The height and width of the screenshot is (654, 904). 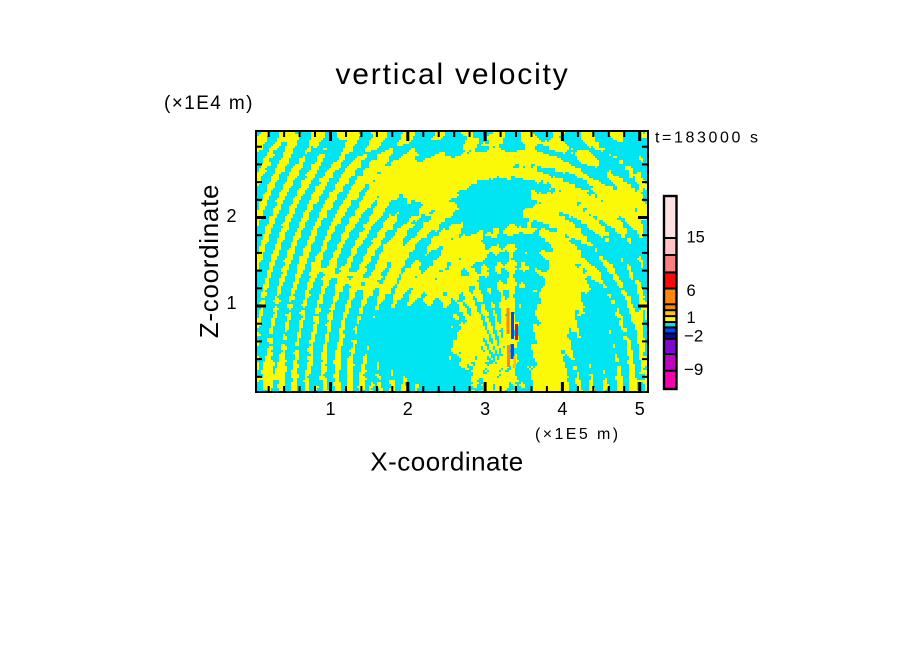 I want to click on svg-text: −9, so click(x=693, y=369).